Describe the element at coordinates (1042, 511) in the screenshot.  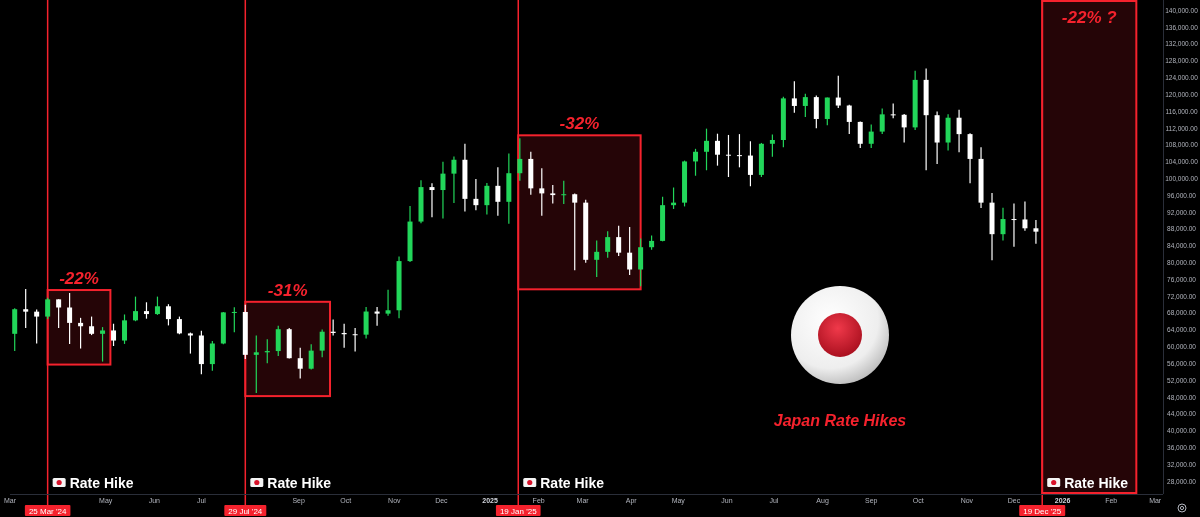
I see `ref-line-label: 19 Dec '25` at that location.